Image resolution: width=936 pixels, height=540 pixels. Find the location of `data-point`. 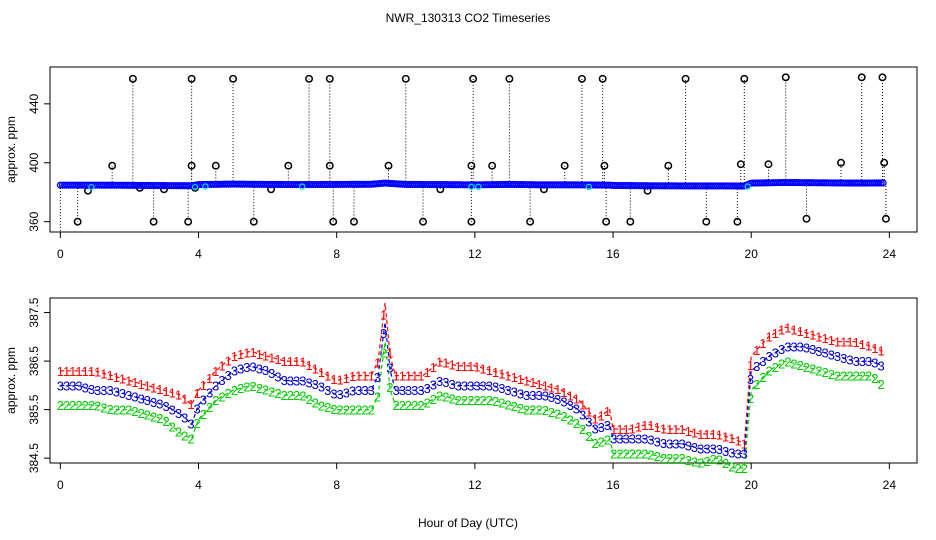

data-point is located at coordinates (881, 183).